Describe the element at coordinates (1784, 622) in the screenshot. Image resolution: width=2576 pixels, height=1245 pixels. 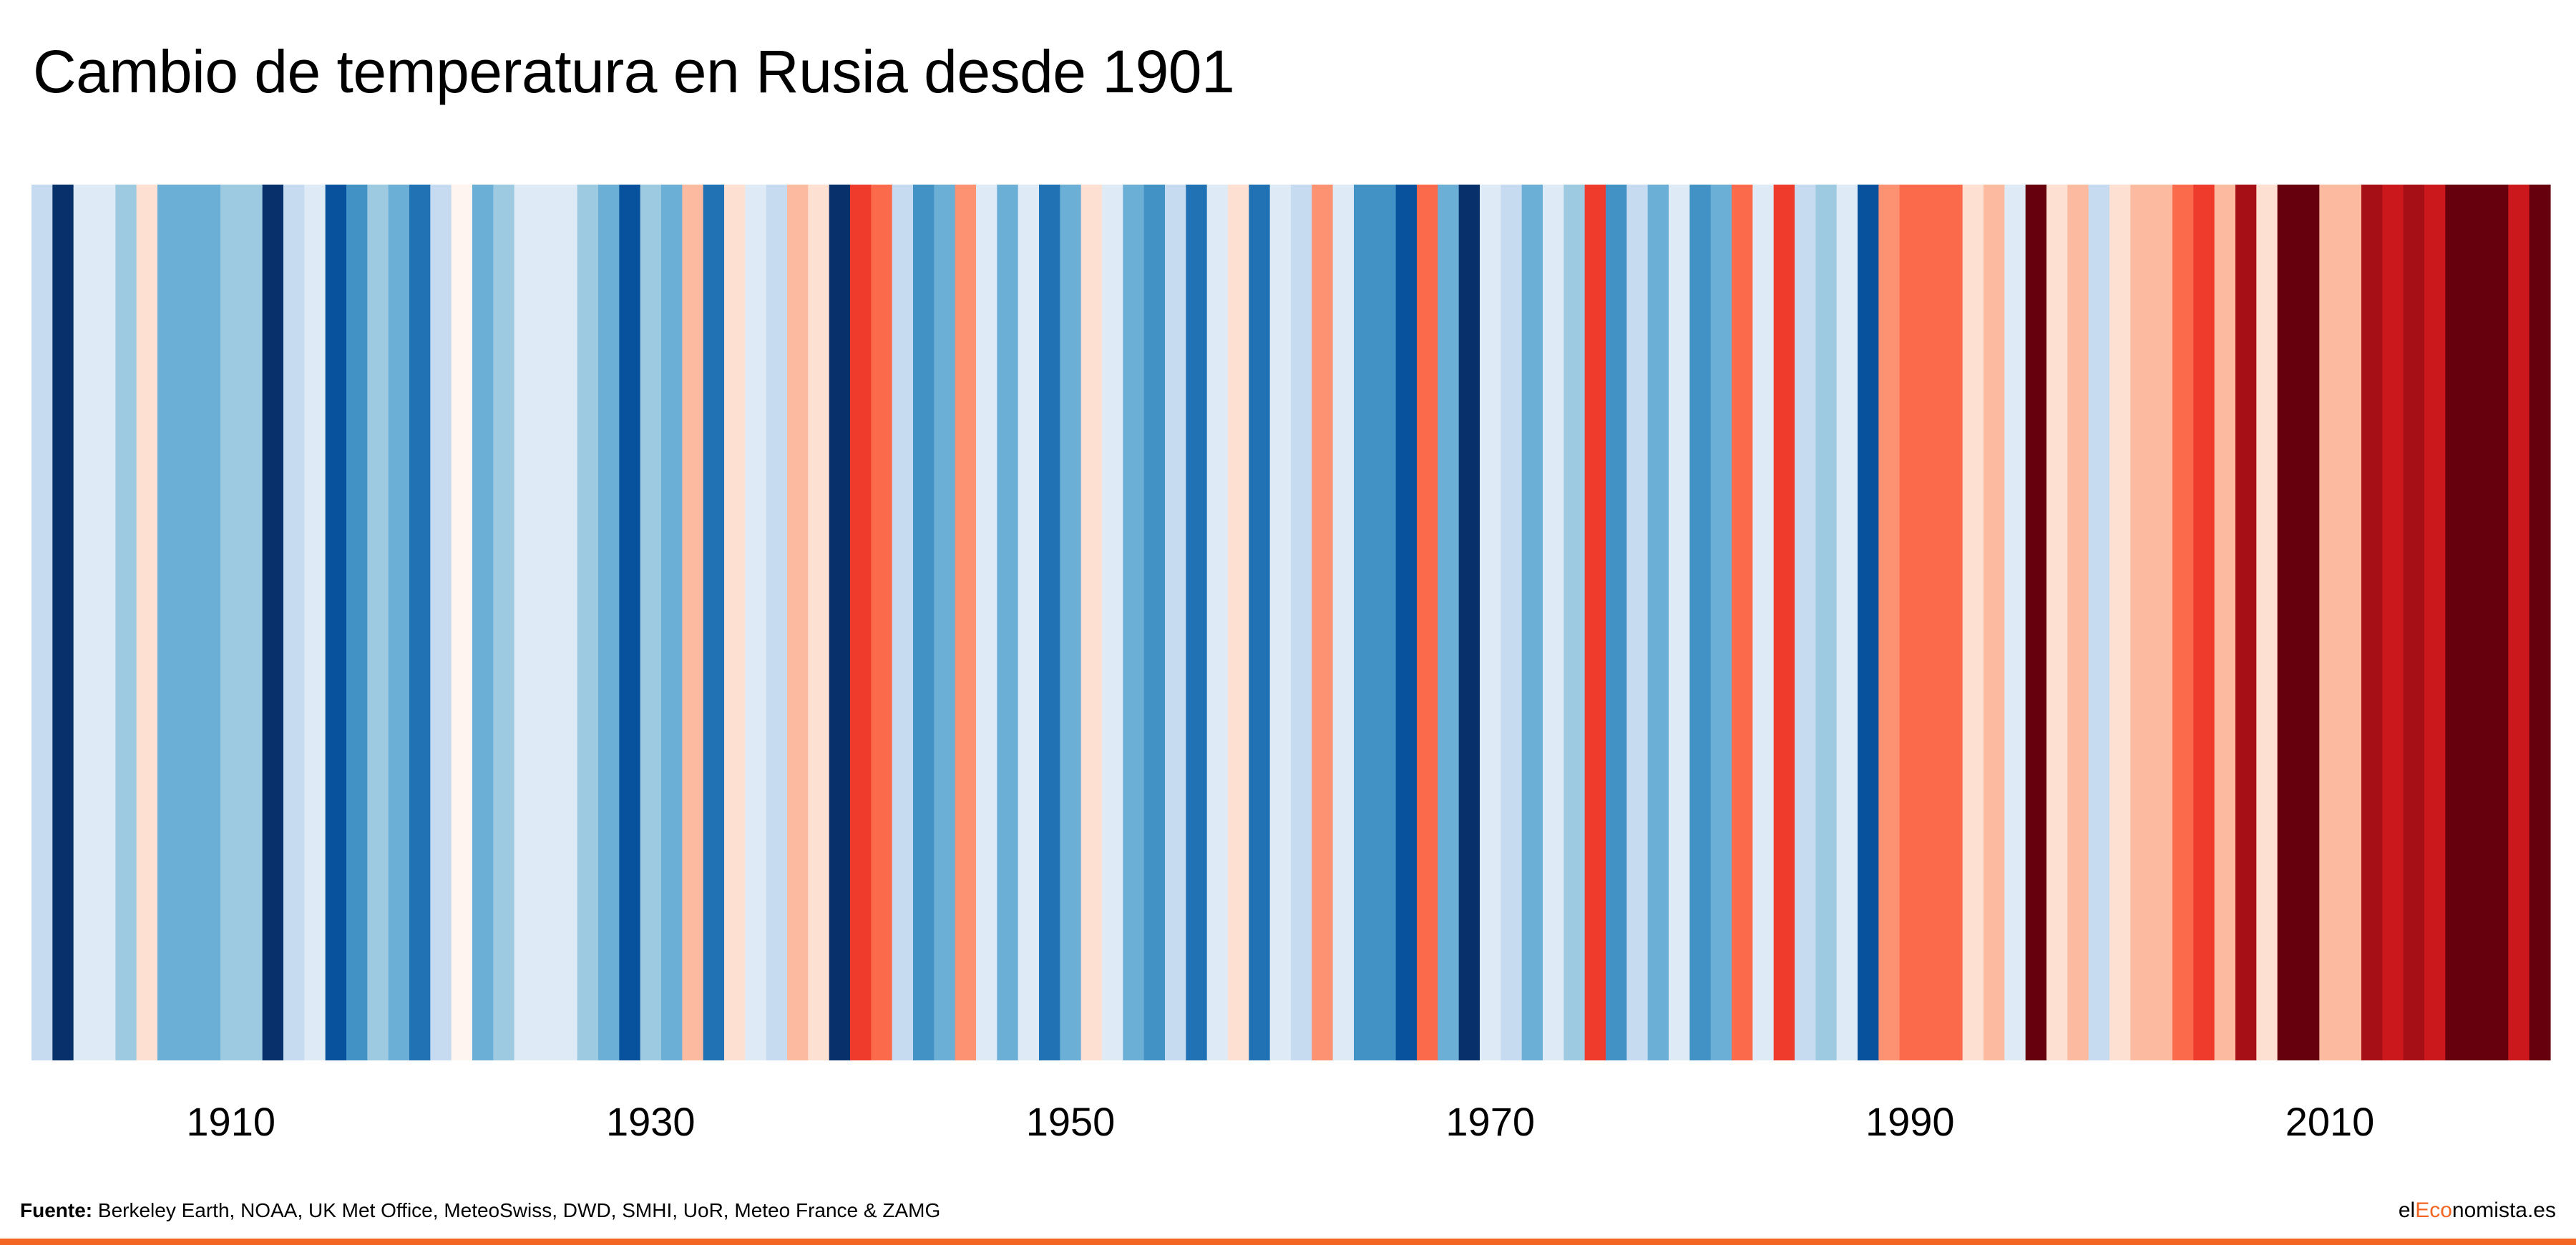
I see `stripe-1984` at that location.